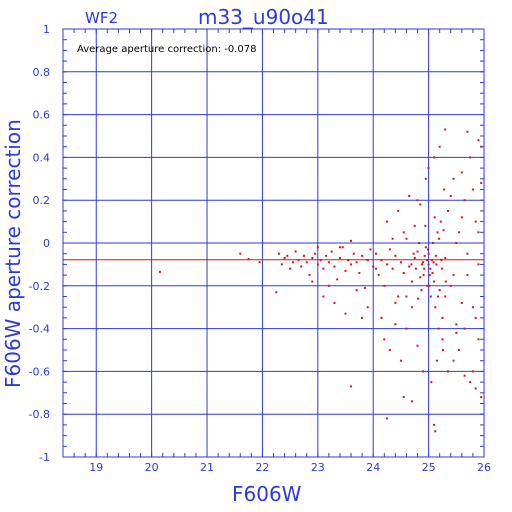  Describe the element at coordinates (42, 72) in the screenshot. I see `y-tick-label: 0.8` at that location.